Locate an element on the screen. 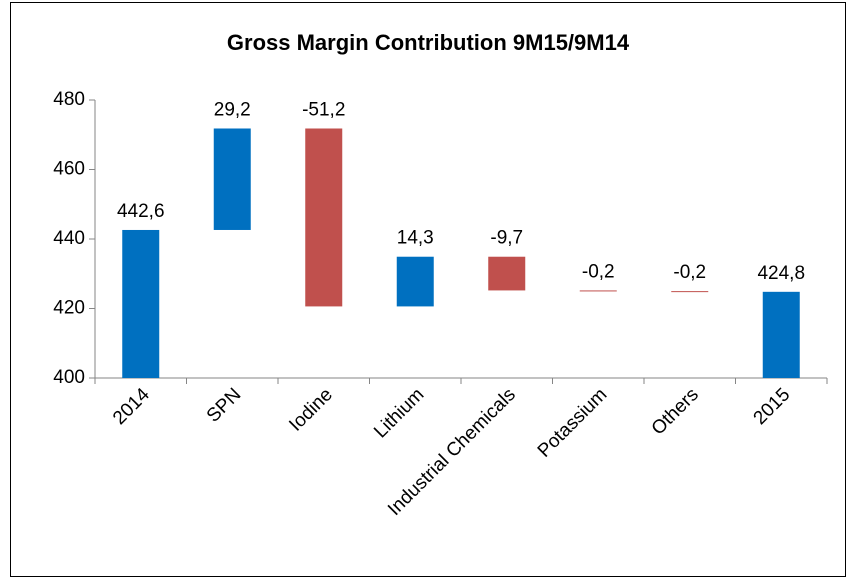 Image resolution: width=857 pixels, height=579 pixels. data-label: 14,3 is located at coordinates (415, 238).